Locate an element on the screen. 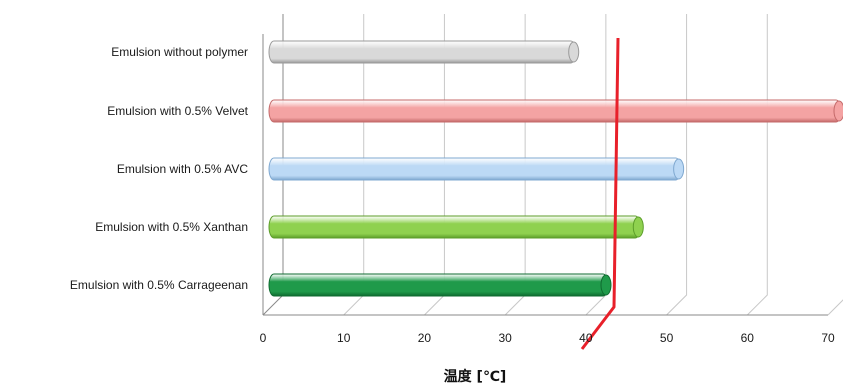 The width and height of the screenshot is (843, 389). tick-label-40: 40 is located at coordinates (586, 338).